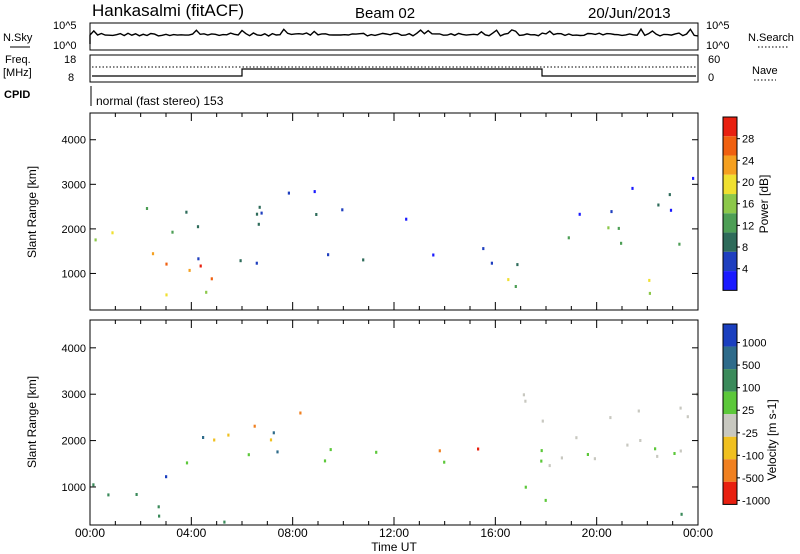 This screenshot has width=800, height=554. Describe the element at coordinates (748, 205) in the screenshot. I see `colorbar-tick-label: 16` at that location.